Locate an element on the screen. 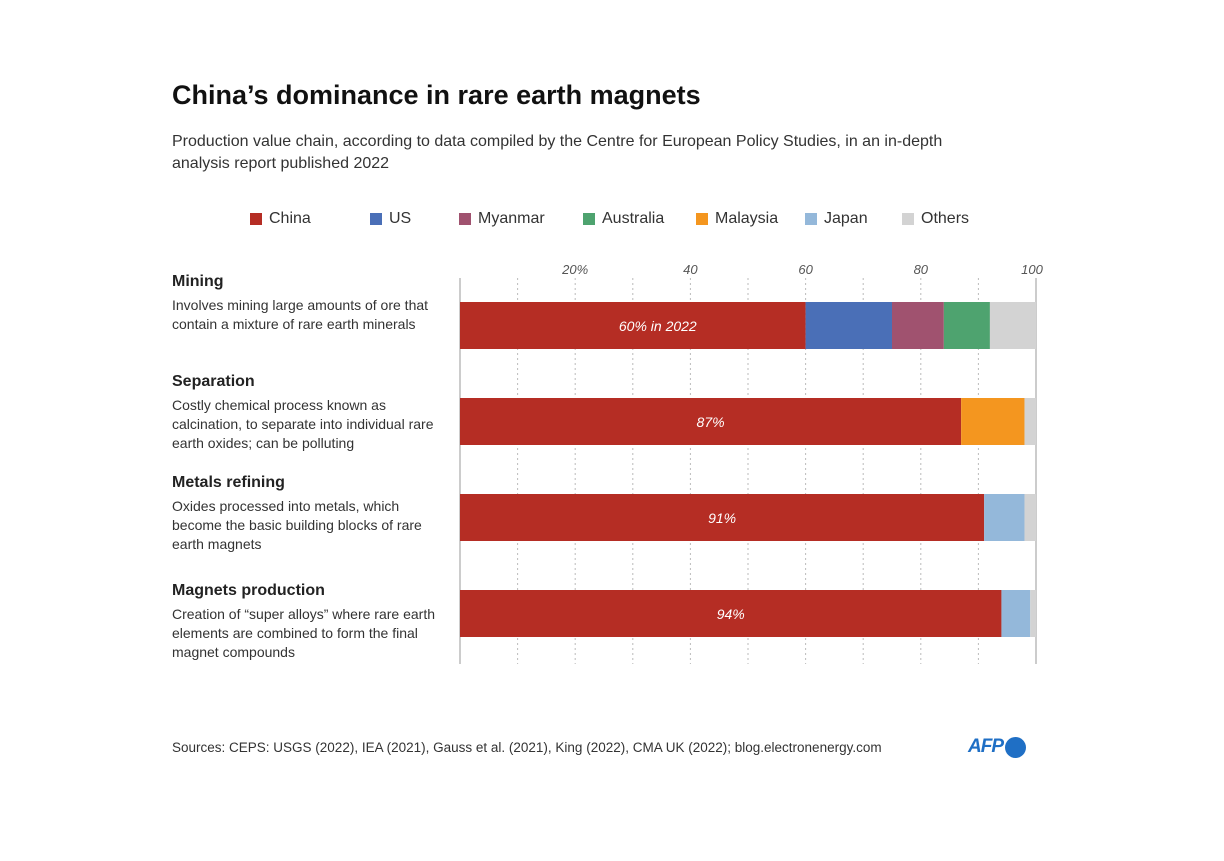 This screenshot has height=861, width=1224. stage-name: Mining is located at coordinates (198, 281).